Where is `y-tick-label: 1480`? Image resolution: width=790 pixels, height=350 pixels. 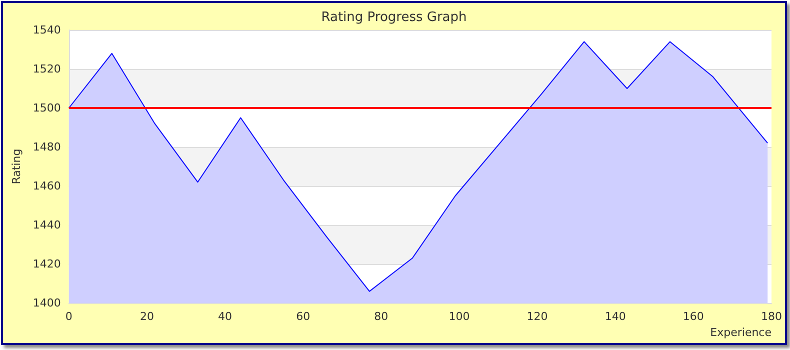 y-tick-label: 1480 is located at coordinates (46, 147).